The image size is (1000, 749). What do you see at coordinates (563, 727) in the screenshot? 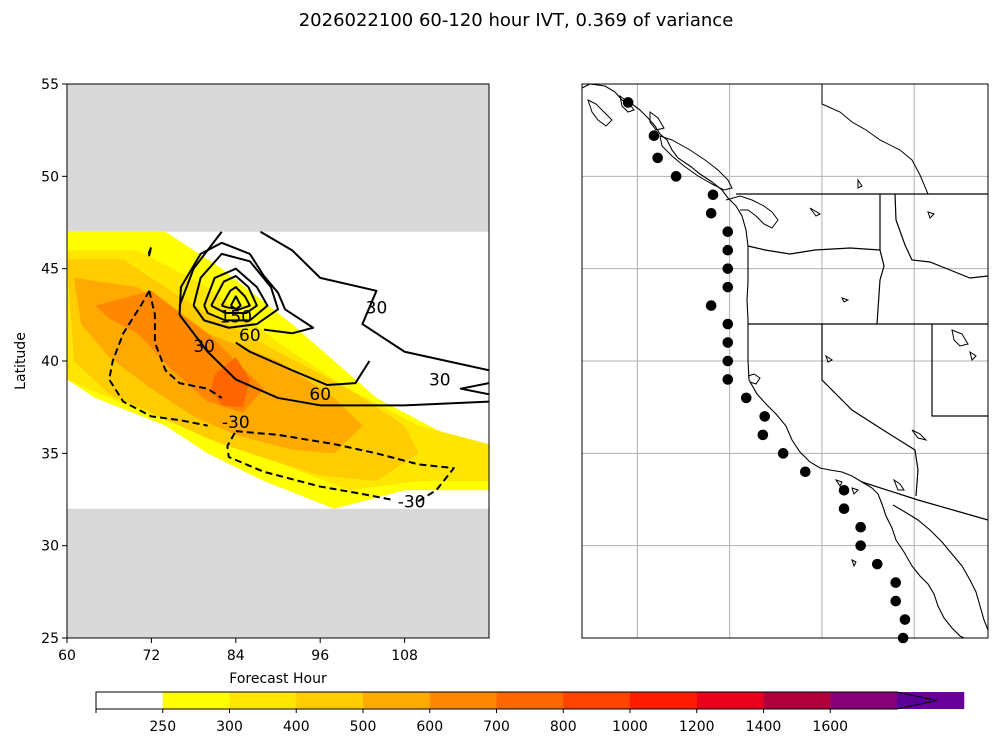
I see `colorbar-tick-label: 800` at bounding box center [563, 727].